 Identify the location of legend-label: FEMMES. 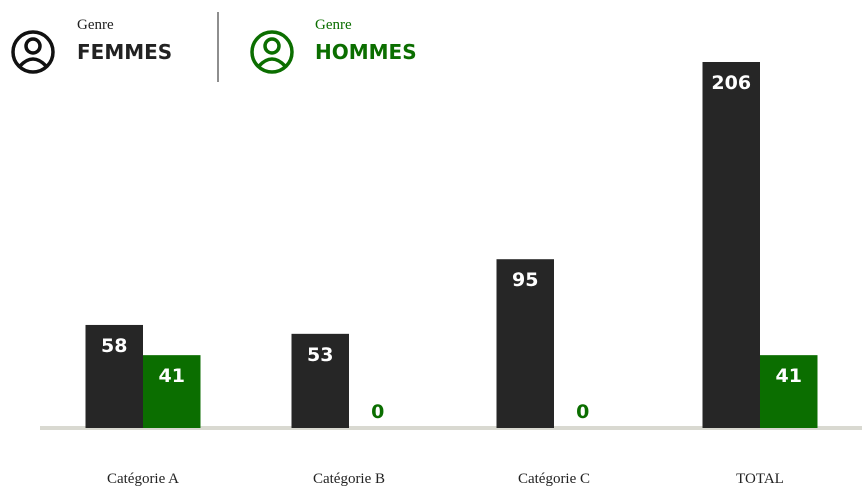
(124, 52).